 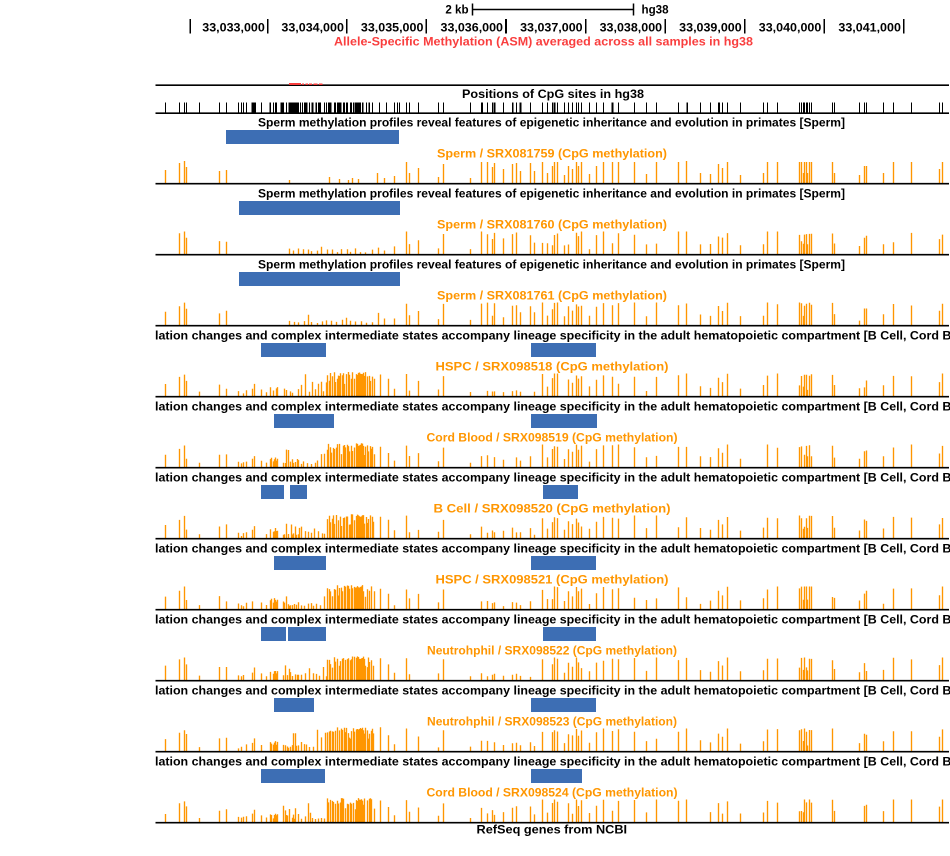 What do you see at coordinates (552, 438) in the screenshot?
I see `svg-text:Cord Blood / SRX098519 (CpG me: Cord Blood / SRX098519 (CpG methylation)` at bounding box center [552, 438].